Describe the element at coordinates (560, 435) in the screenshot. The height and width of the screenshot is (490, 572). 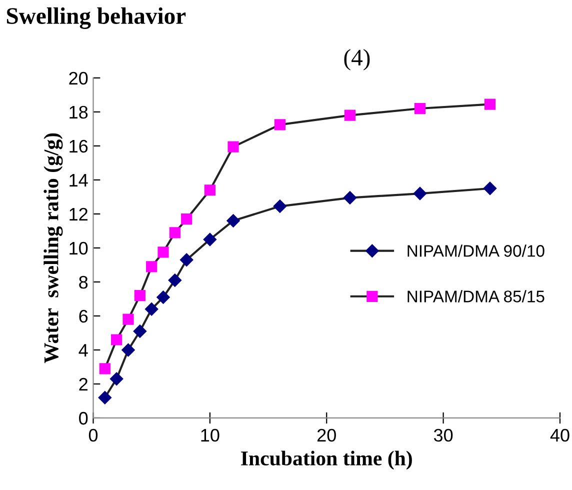
I see `x-tick-label: 40` at that location.